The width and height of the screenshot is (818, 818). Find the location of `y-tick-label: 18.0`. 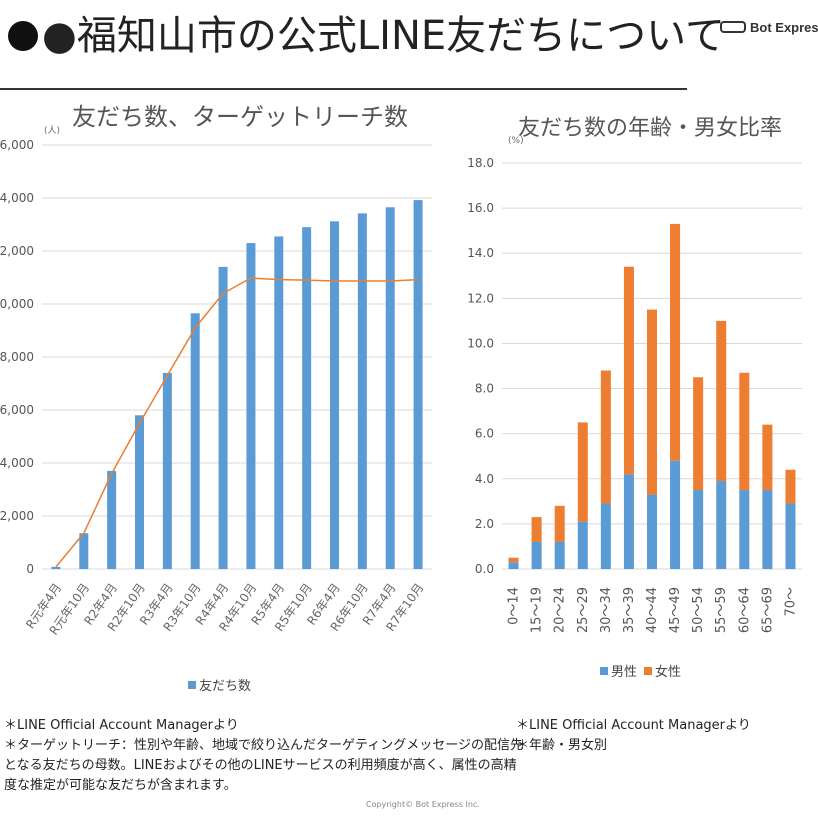

y-tick-label: 18.0 is located at coordinates (480, 163).